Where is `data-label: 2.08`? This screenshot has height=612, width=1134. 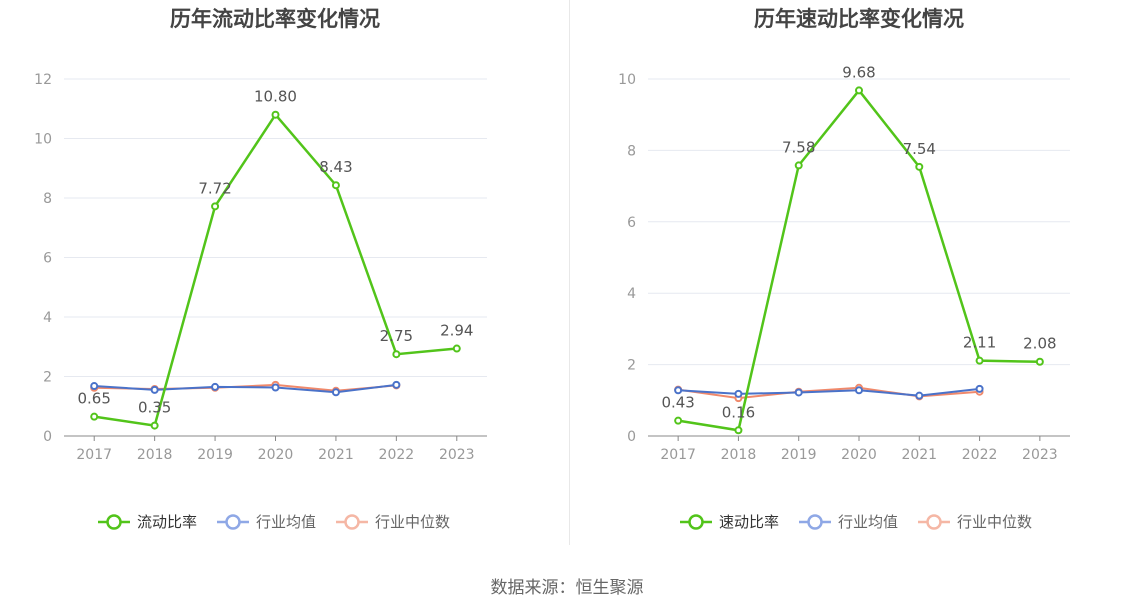
data-label: 2.08 is located at coordinates (1039, 344).